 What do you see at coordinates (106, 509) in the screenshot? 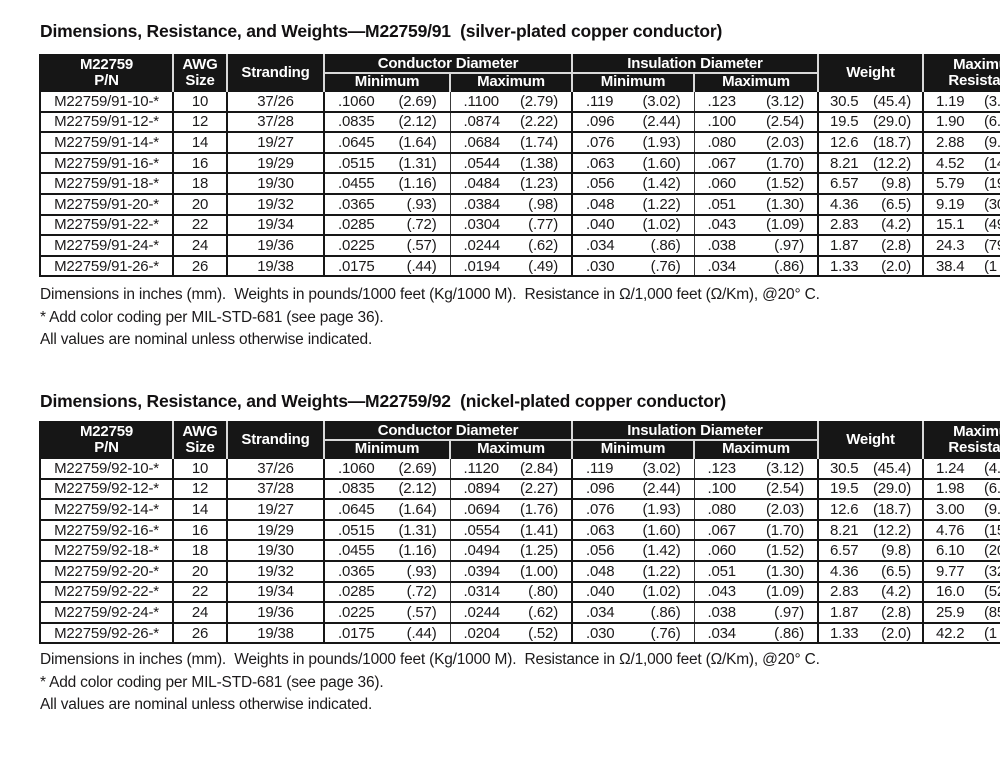
I see `part-number: M22759/92-14-*` at bounding box center [106, 509].